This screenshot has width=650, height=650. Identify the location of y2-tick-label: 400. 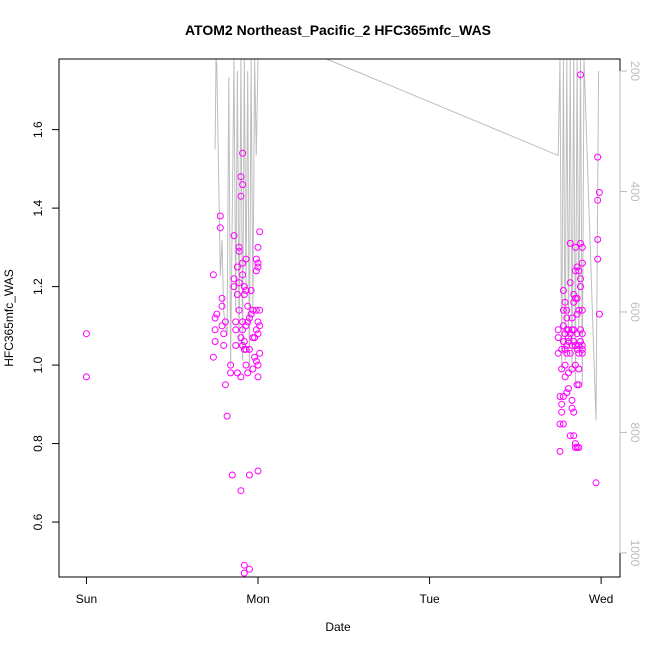
(635, 191).